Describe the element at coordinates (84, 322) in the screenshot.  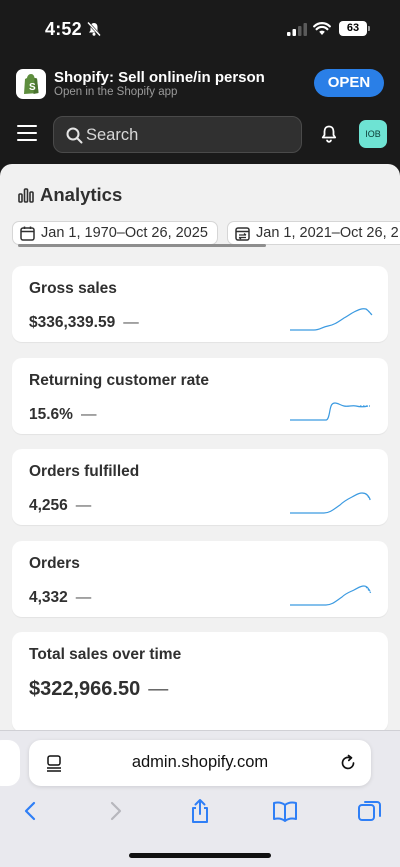
I see `metric-value: $336,339.59—` at that location.